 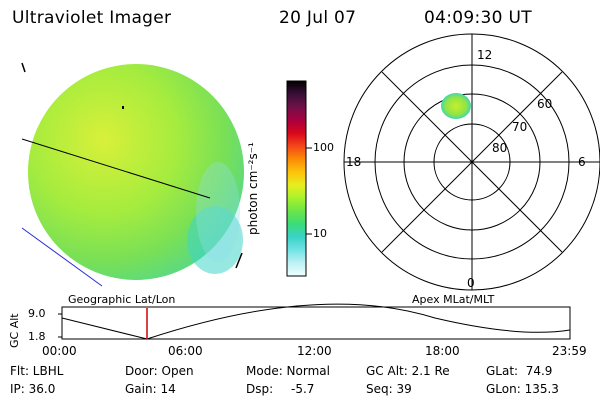 I want to click on status-seq: Seq: 39, so click(x=389, y=389).